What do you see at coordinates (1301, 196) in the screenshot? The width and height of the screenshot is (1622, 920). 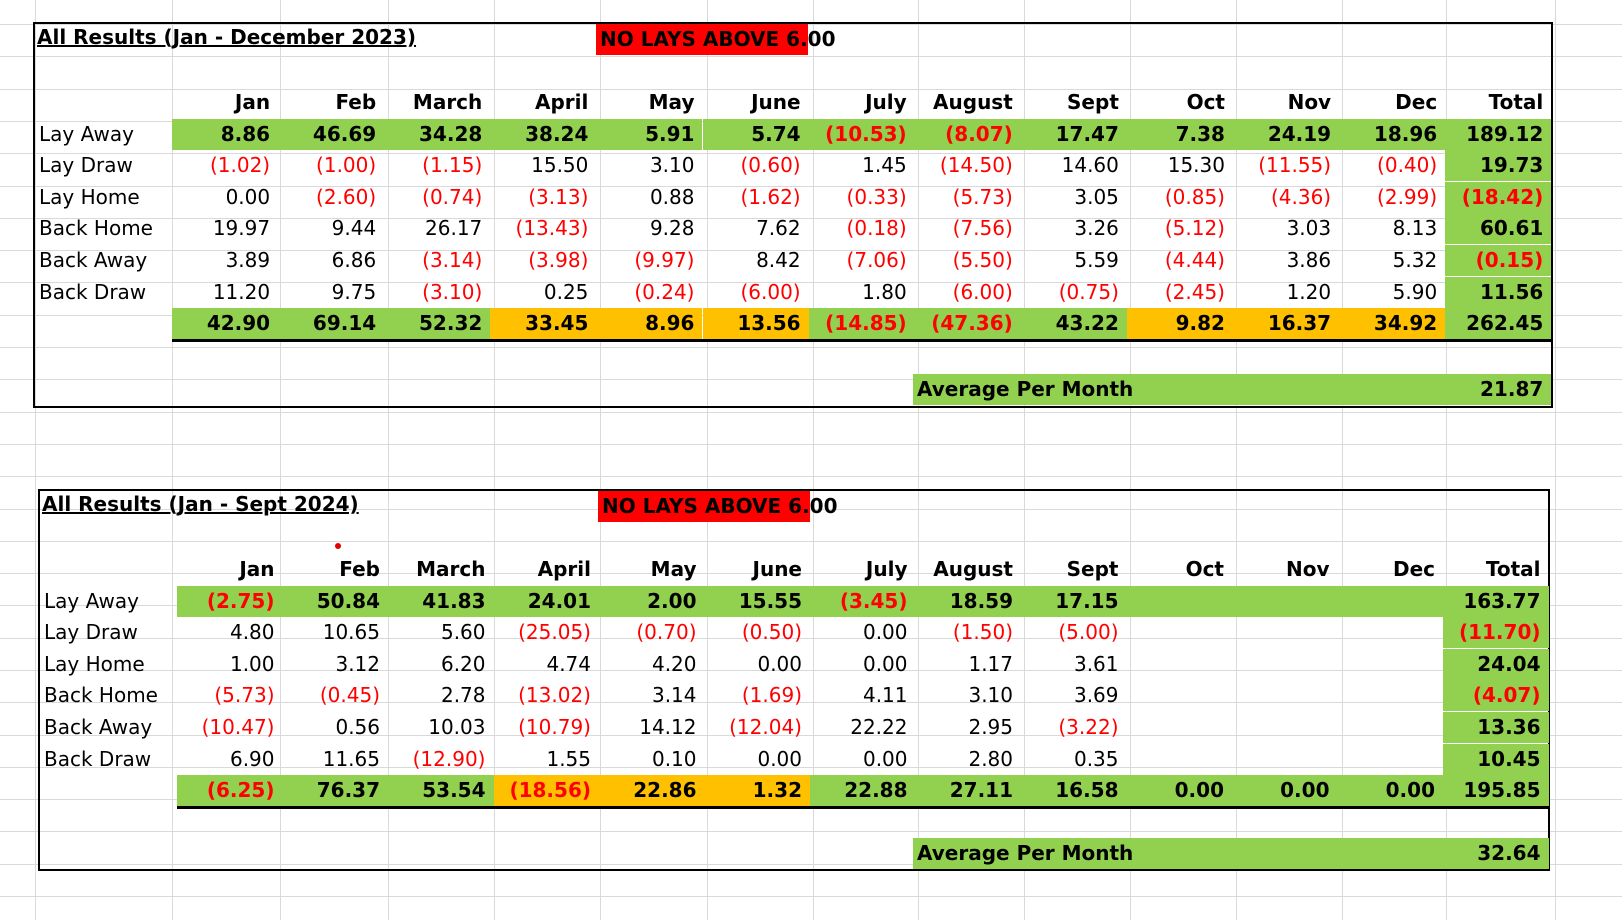 I see `data-cell: (4.36)` at bounding box center [1301, 196].